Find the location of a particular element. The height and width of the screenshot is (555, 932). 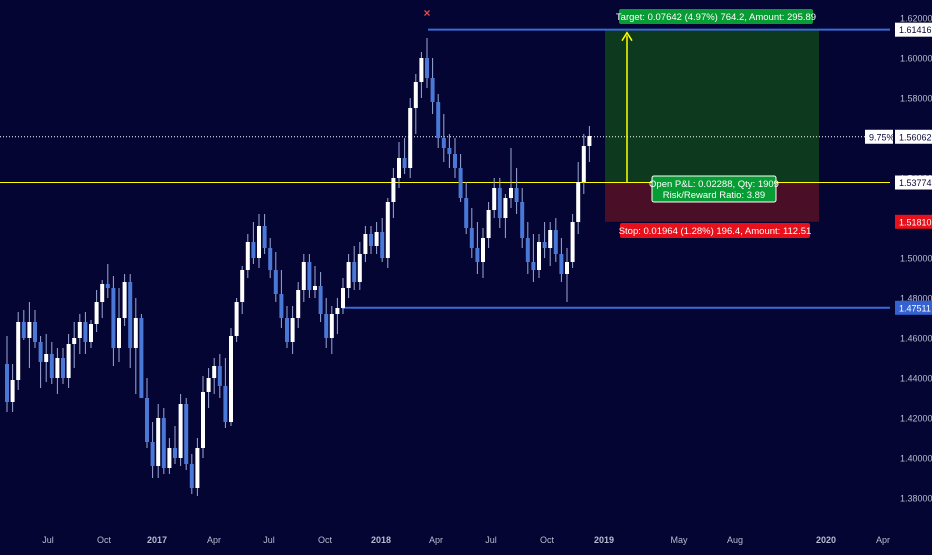

pnl-label-box is located at coordinates (714, 189).